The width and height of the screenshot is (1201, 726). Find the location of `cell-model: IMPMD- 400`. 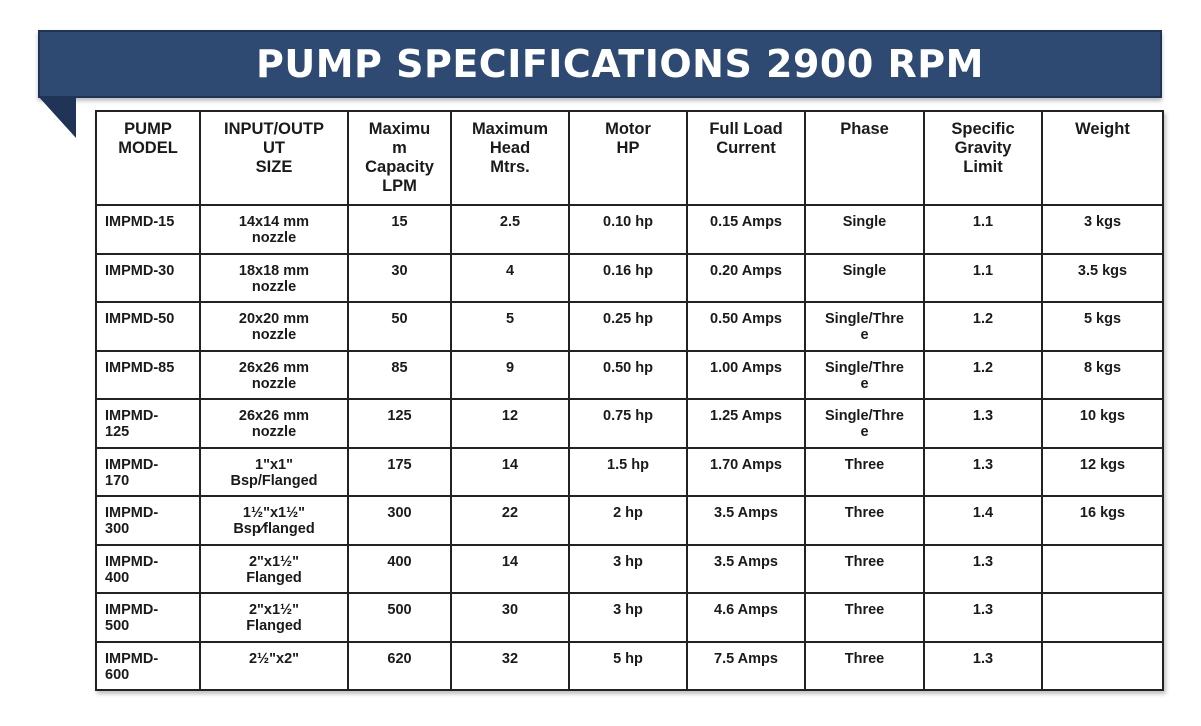

cell-model: IMPMD- 400 is located at coordinates (148, 568).